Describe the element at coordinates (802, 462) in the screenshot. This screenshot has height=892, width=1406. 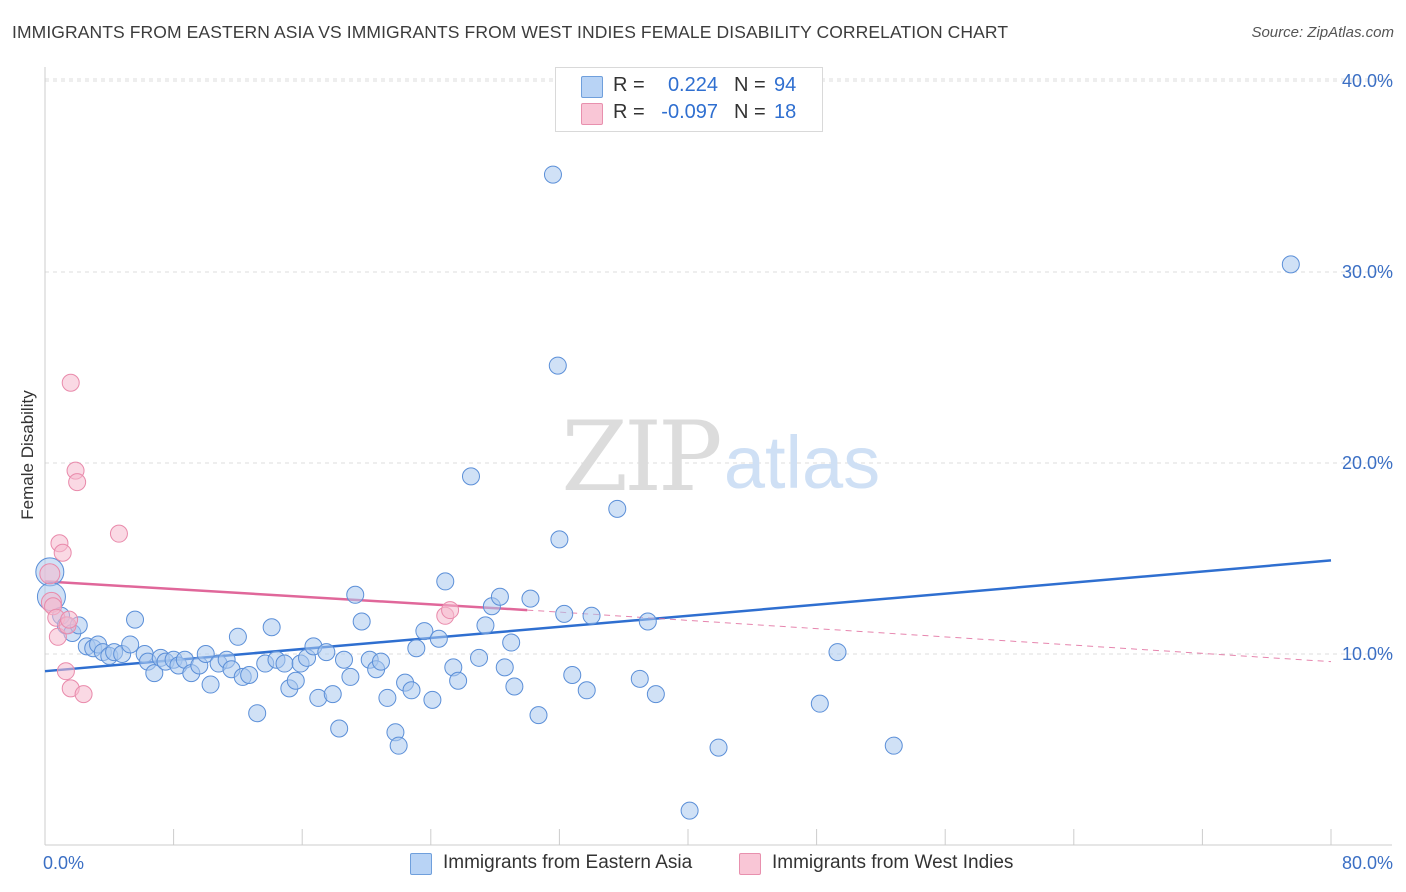
I see `watermark-atlas: atlas` at that location.